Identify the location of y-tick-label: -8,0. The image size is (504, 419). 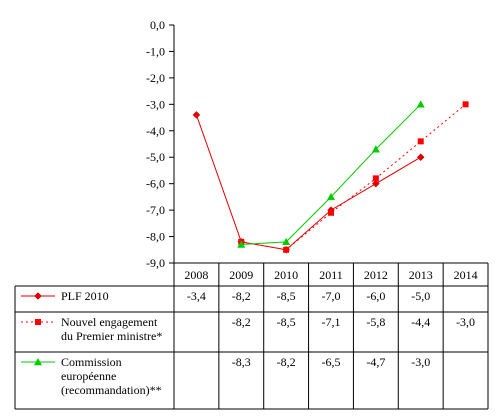
(155, 237).